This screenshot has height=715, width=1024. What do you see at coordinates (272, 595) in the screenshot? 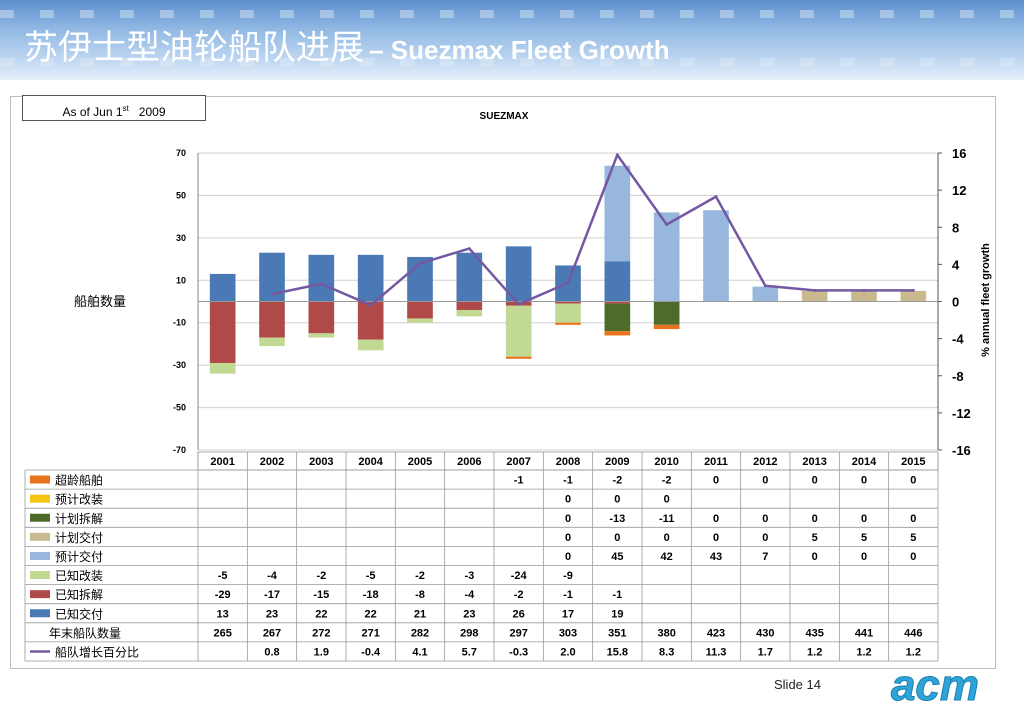
I see `table-cell-scrap-known: -17` at bounding box center [272, 595].